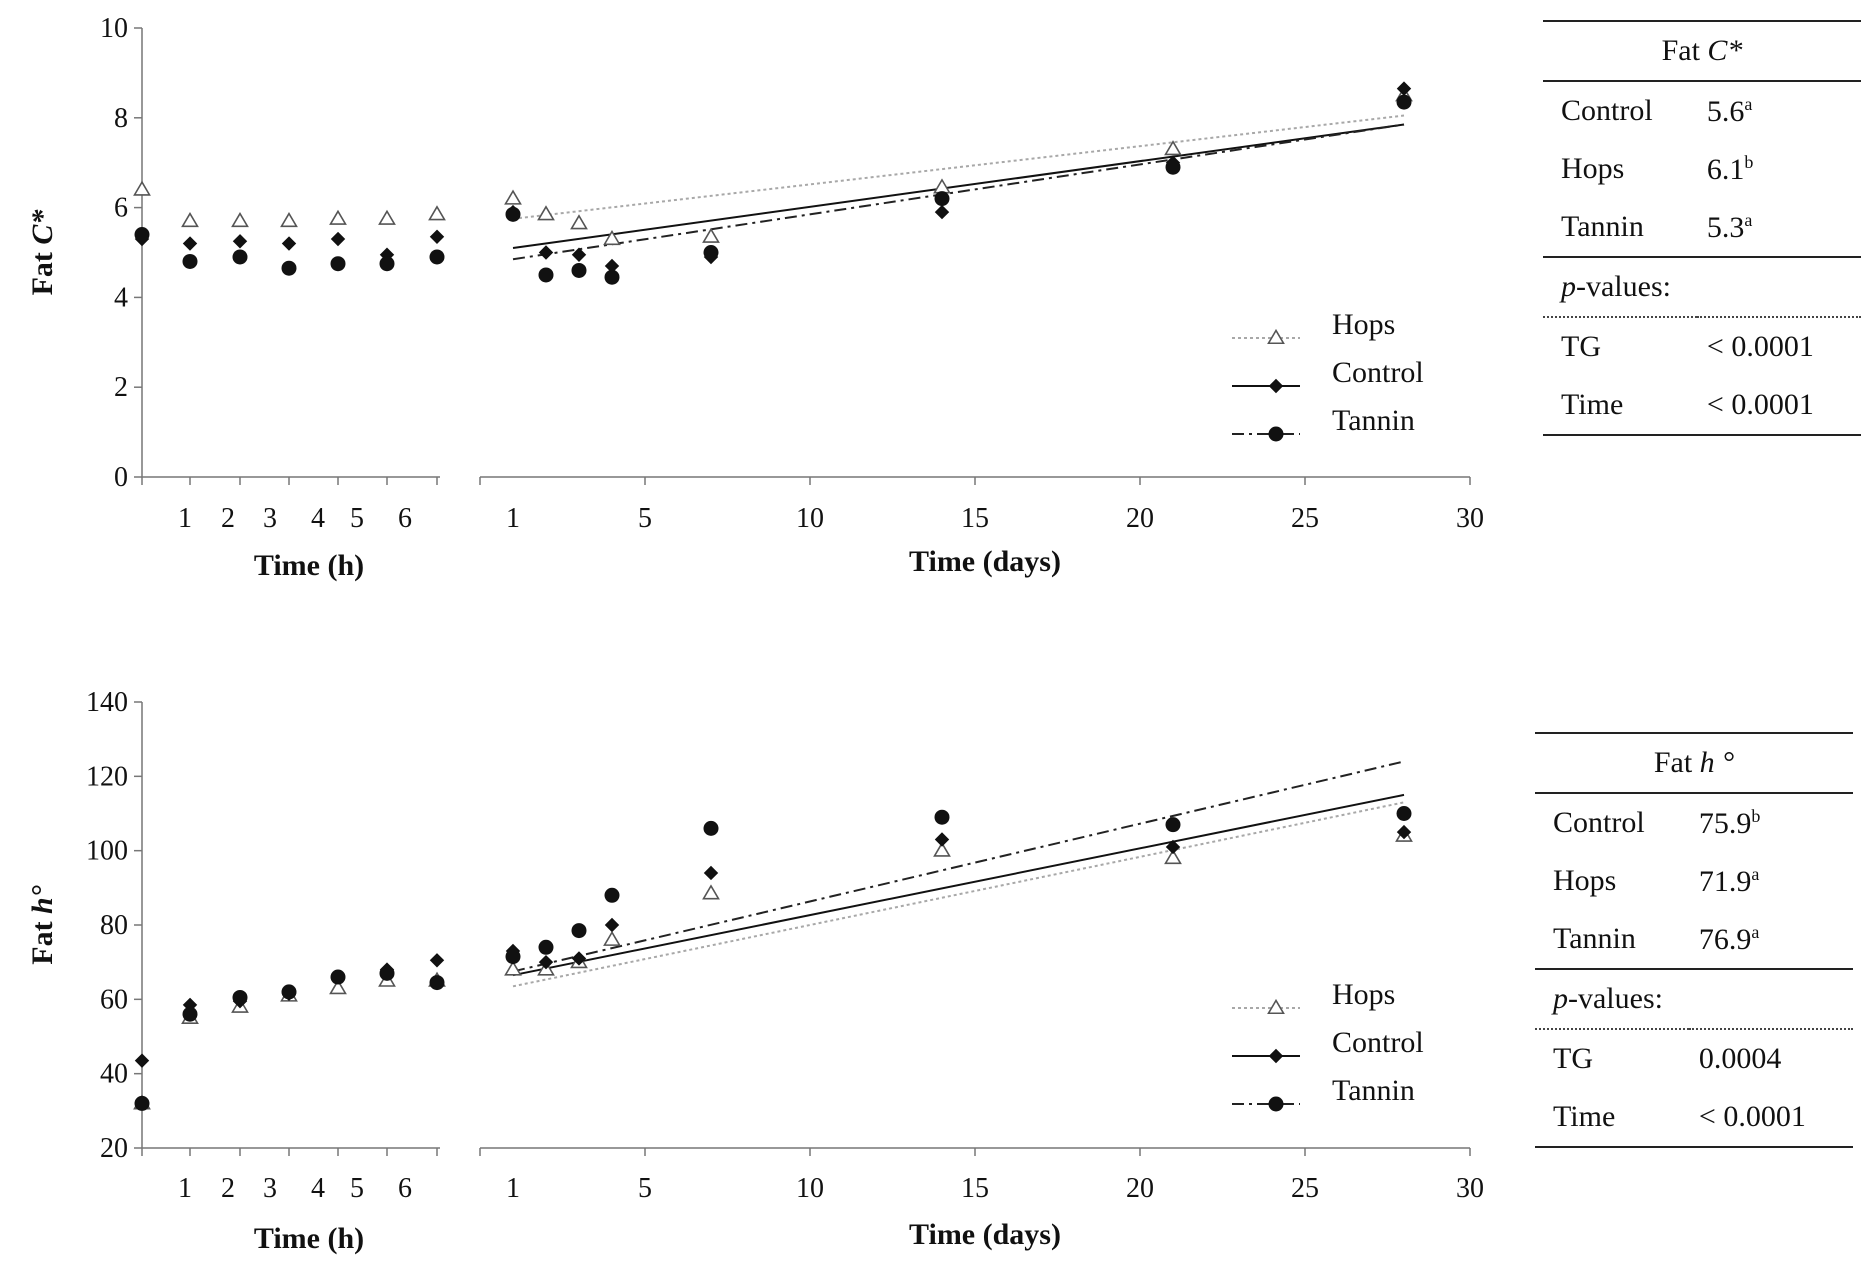  What do you see at coordinates (645, 1188) in the screenshot?
I see `right-x-tick-label: 5` at bounding box center [645, 1188].